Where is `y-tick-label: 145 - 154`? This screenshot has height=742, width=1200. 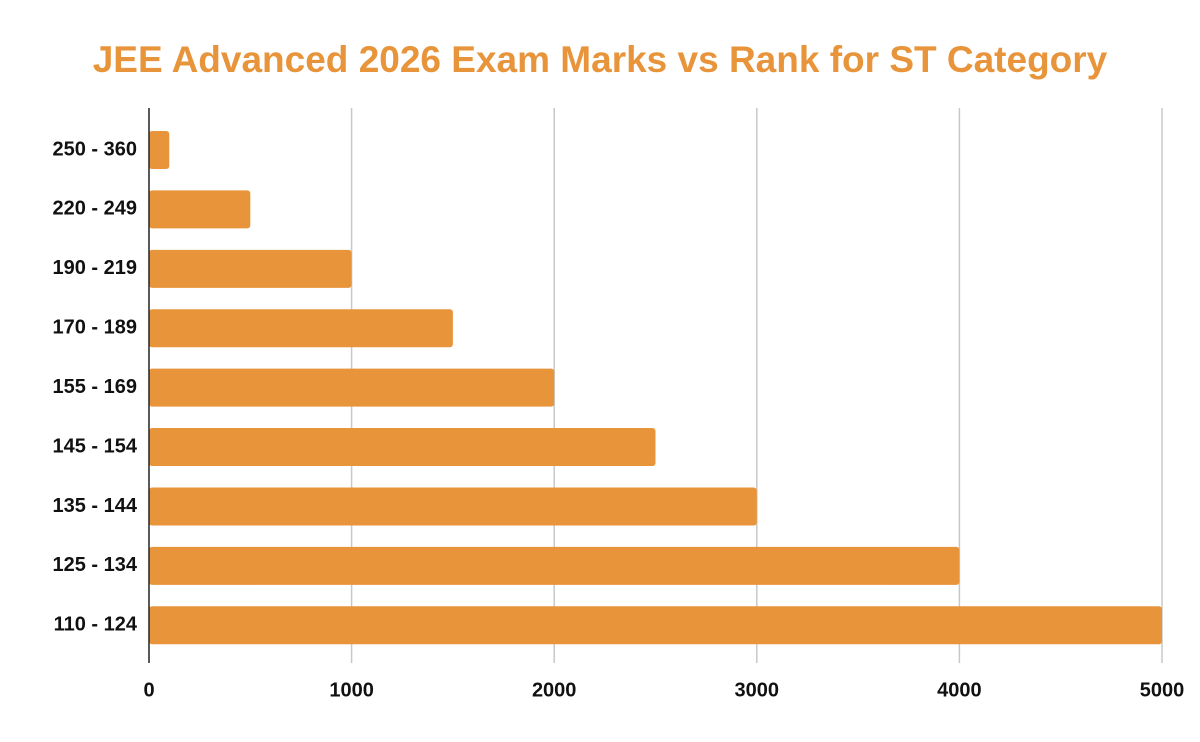
y-tick-label: 145 - 154 is located at coordinates (94, 446).